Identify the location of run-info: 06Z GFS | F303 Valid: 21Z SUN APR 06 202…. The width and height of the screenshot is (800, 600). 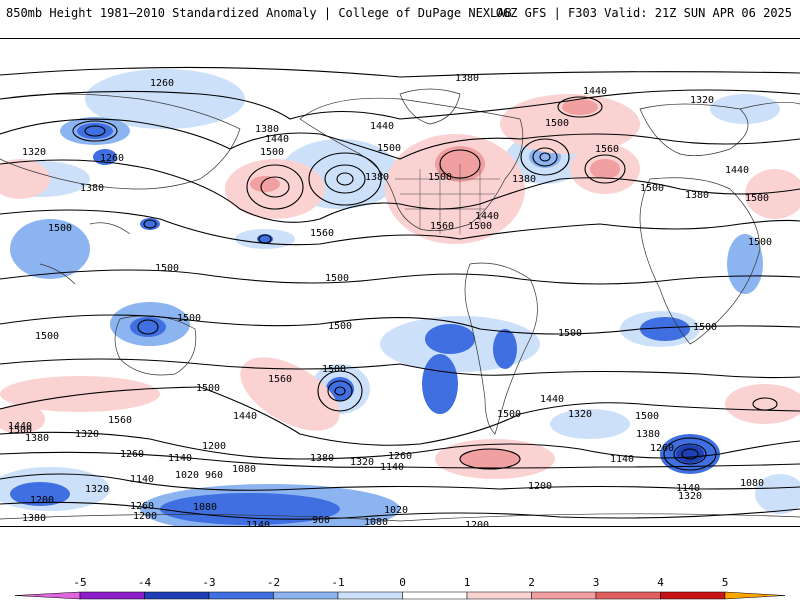
(643, 13).